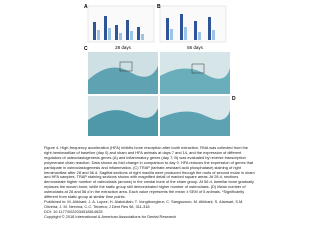 Image resolution: width=320 pixels, height=240 pixels. I want to click on time-label: 28 days, so click(123, 47).